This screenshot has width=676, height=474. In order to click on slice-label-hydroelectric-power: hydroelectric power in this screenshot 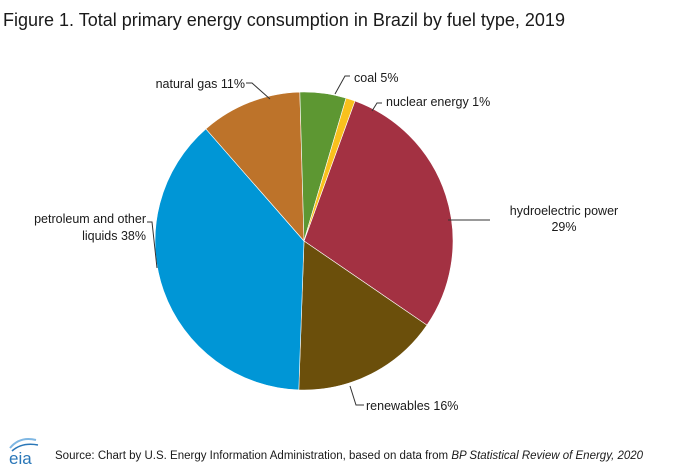, I will do `click(564, 211)`.